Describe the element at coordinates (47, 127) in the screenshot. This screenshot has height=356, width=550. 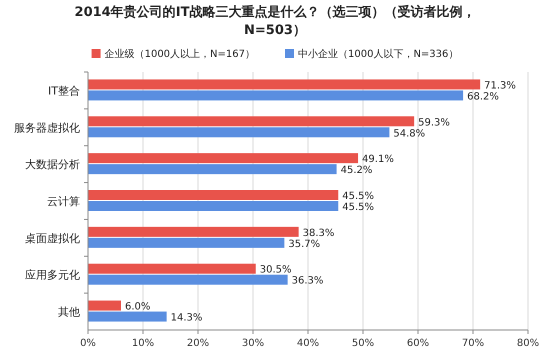
I see `y-tick-label: 服务器虚拟化` at that location.